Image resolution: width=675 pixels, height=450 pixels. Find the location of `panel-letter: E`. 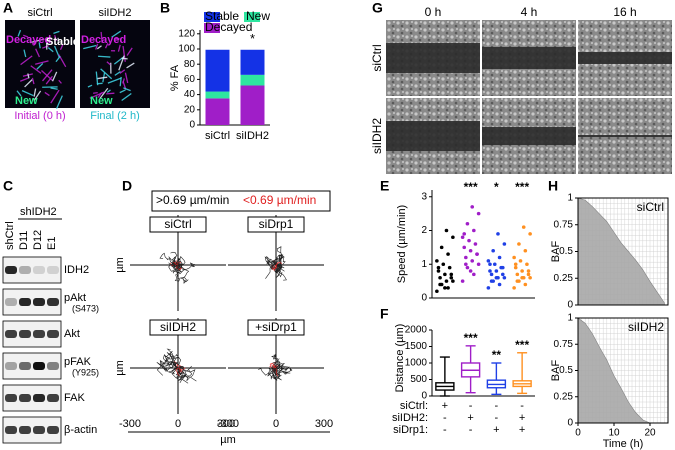

panel-letter: E is located at coordinates (384, 186).